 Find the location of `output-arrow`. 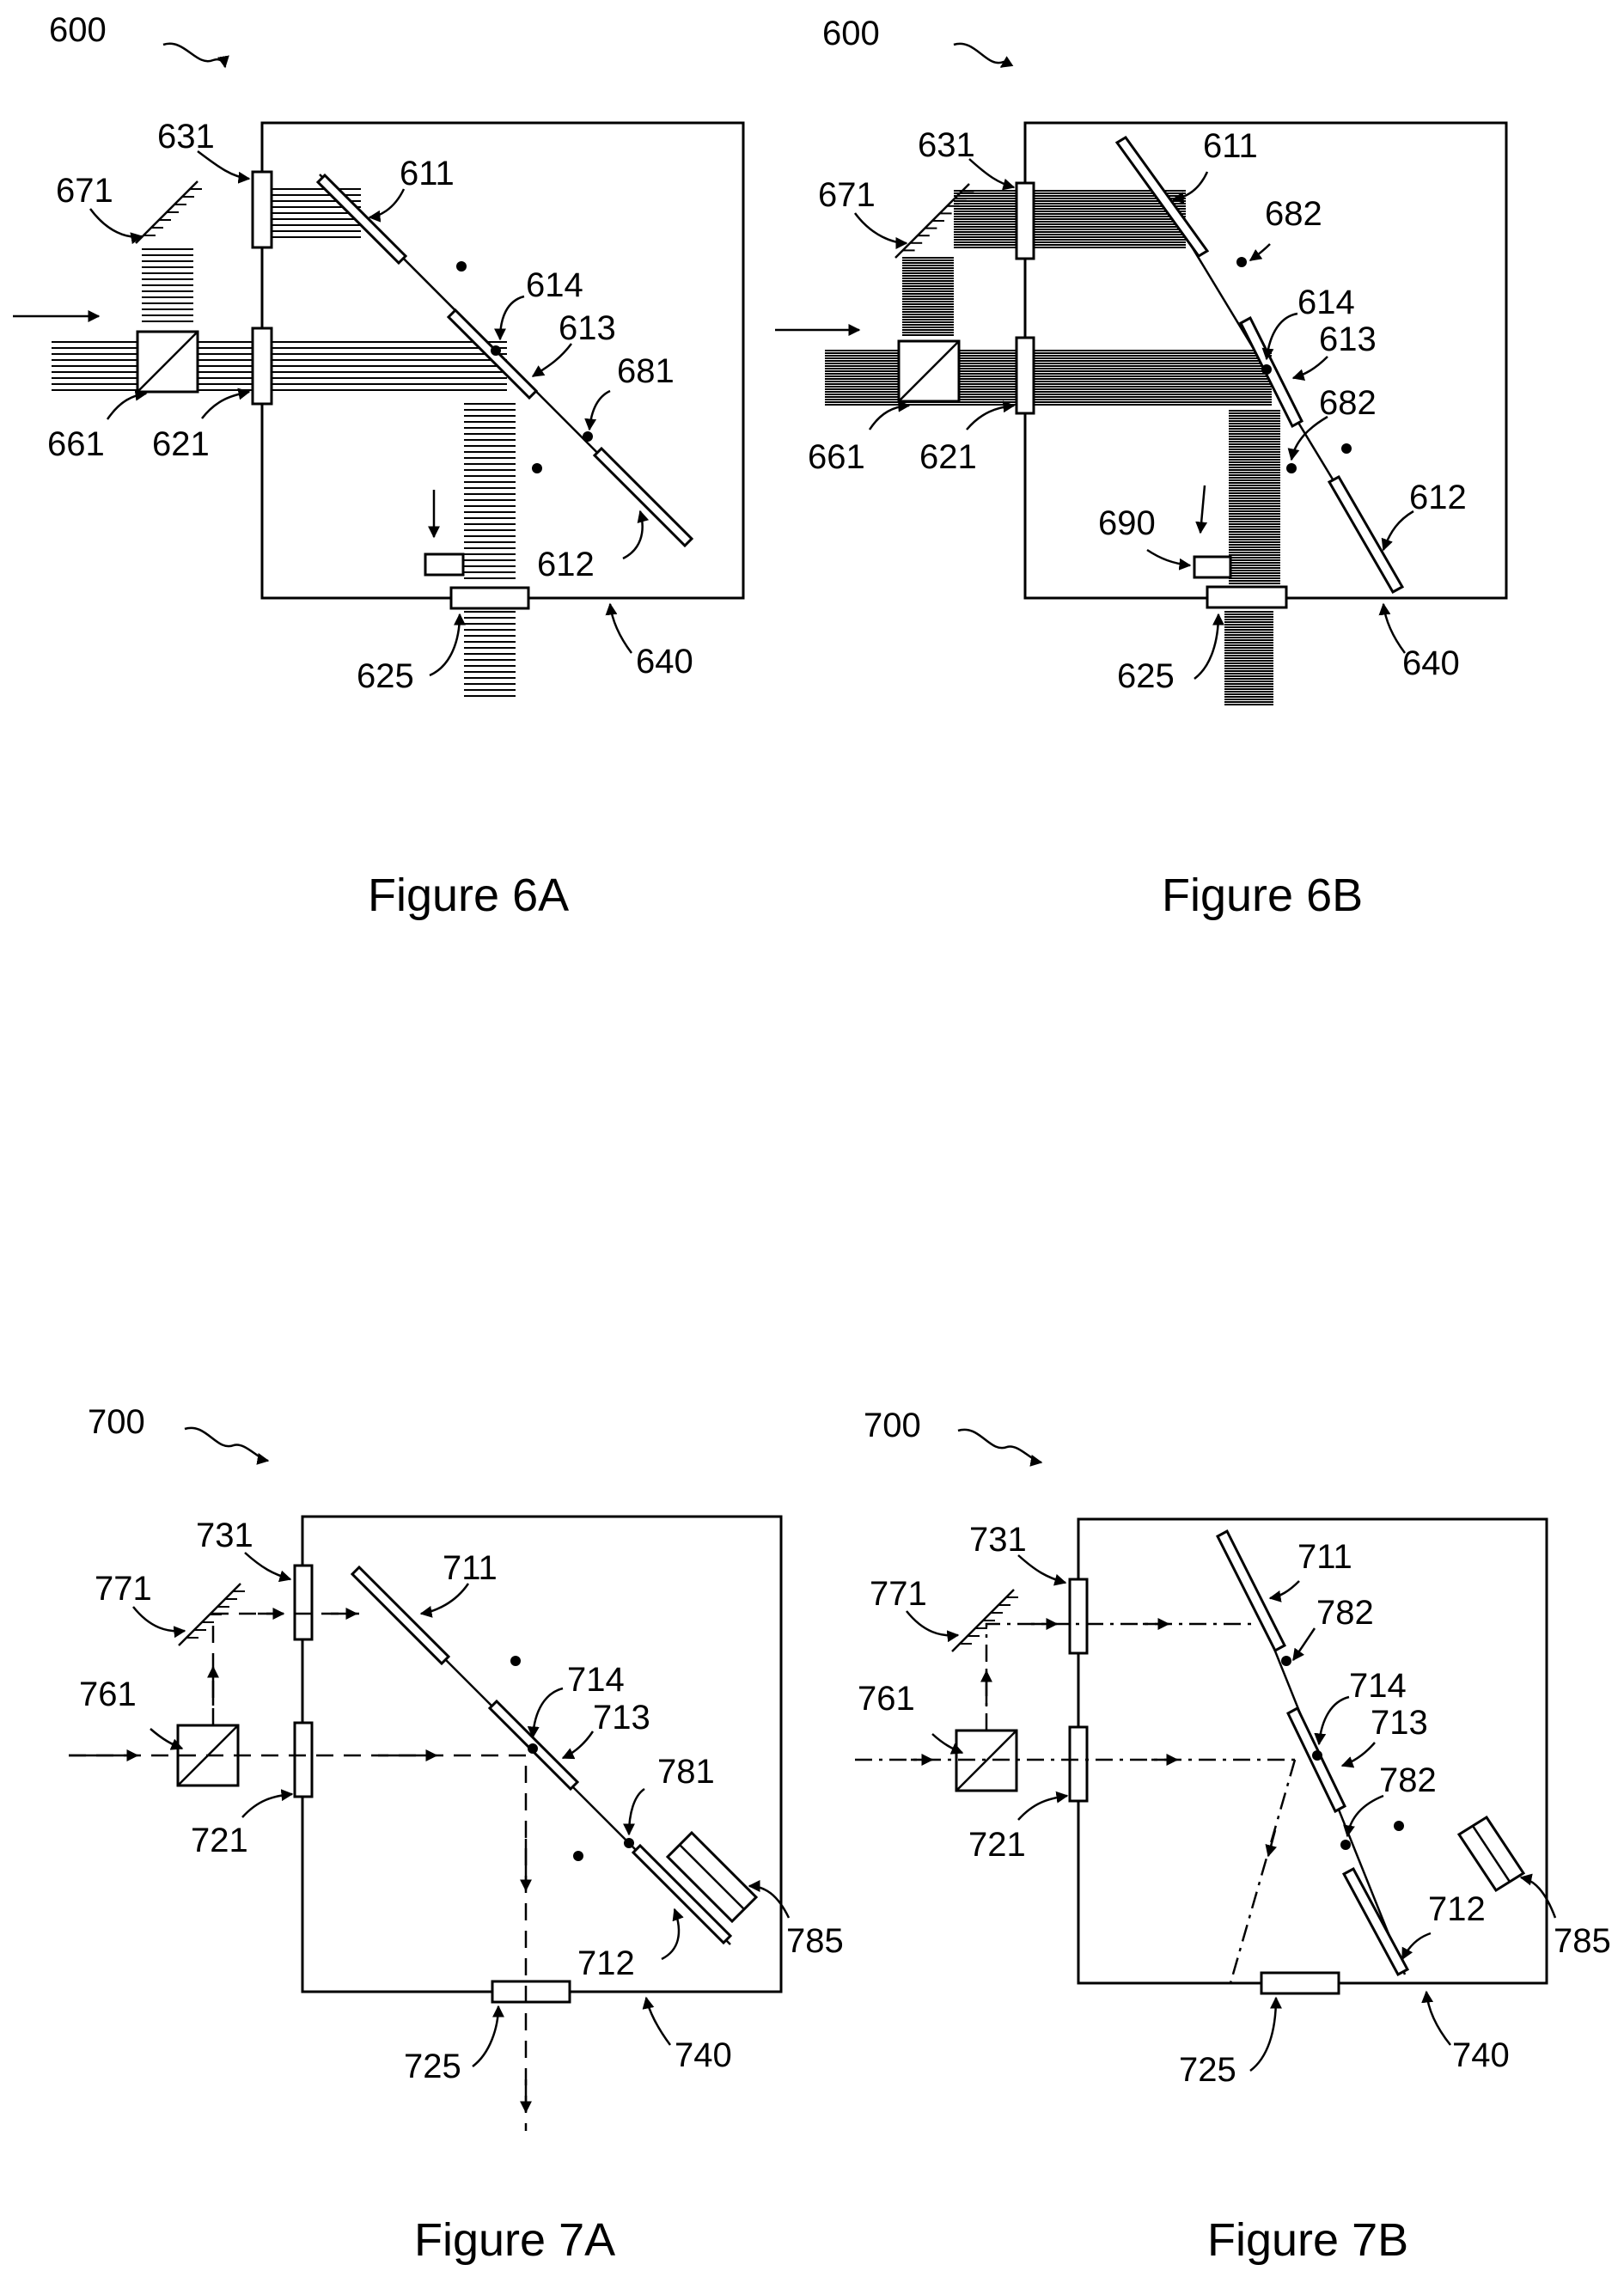

output-arrow is located at coordinates (1202, 509).